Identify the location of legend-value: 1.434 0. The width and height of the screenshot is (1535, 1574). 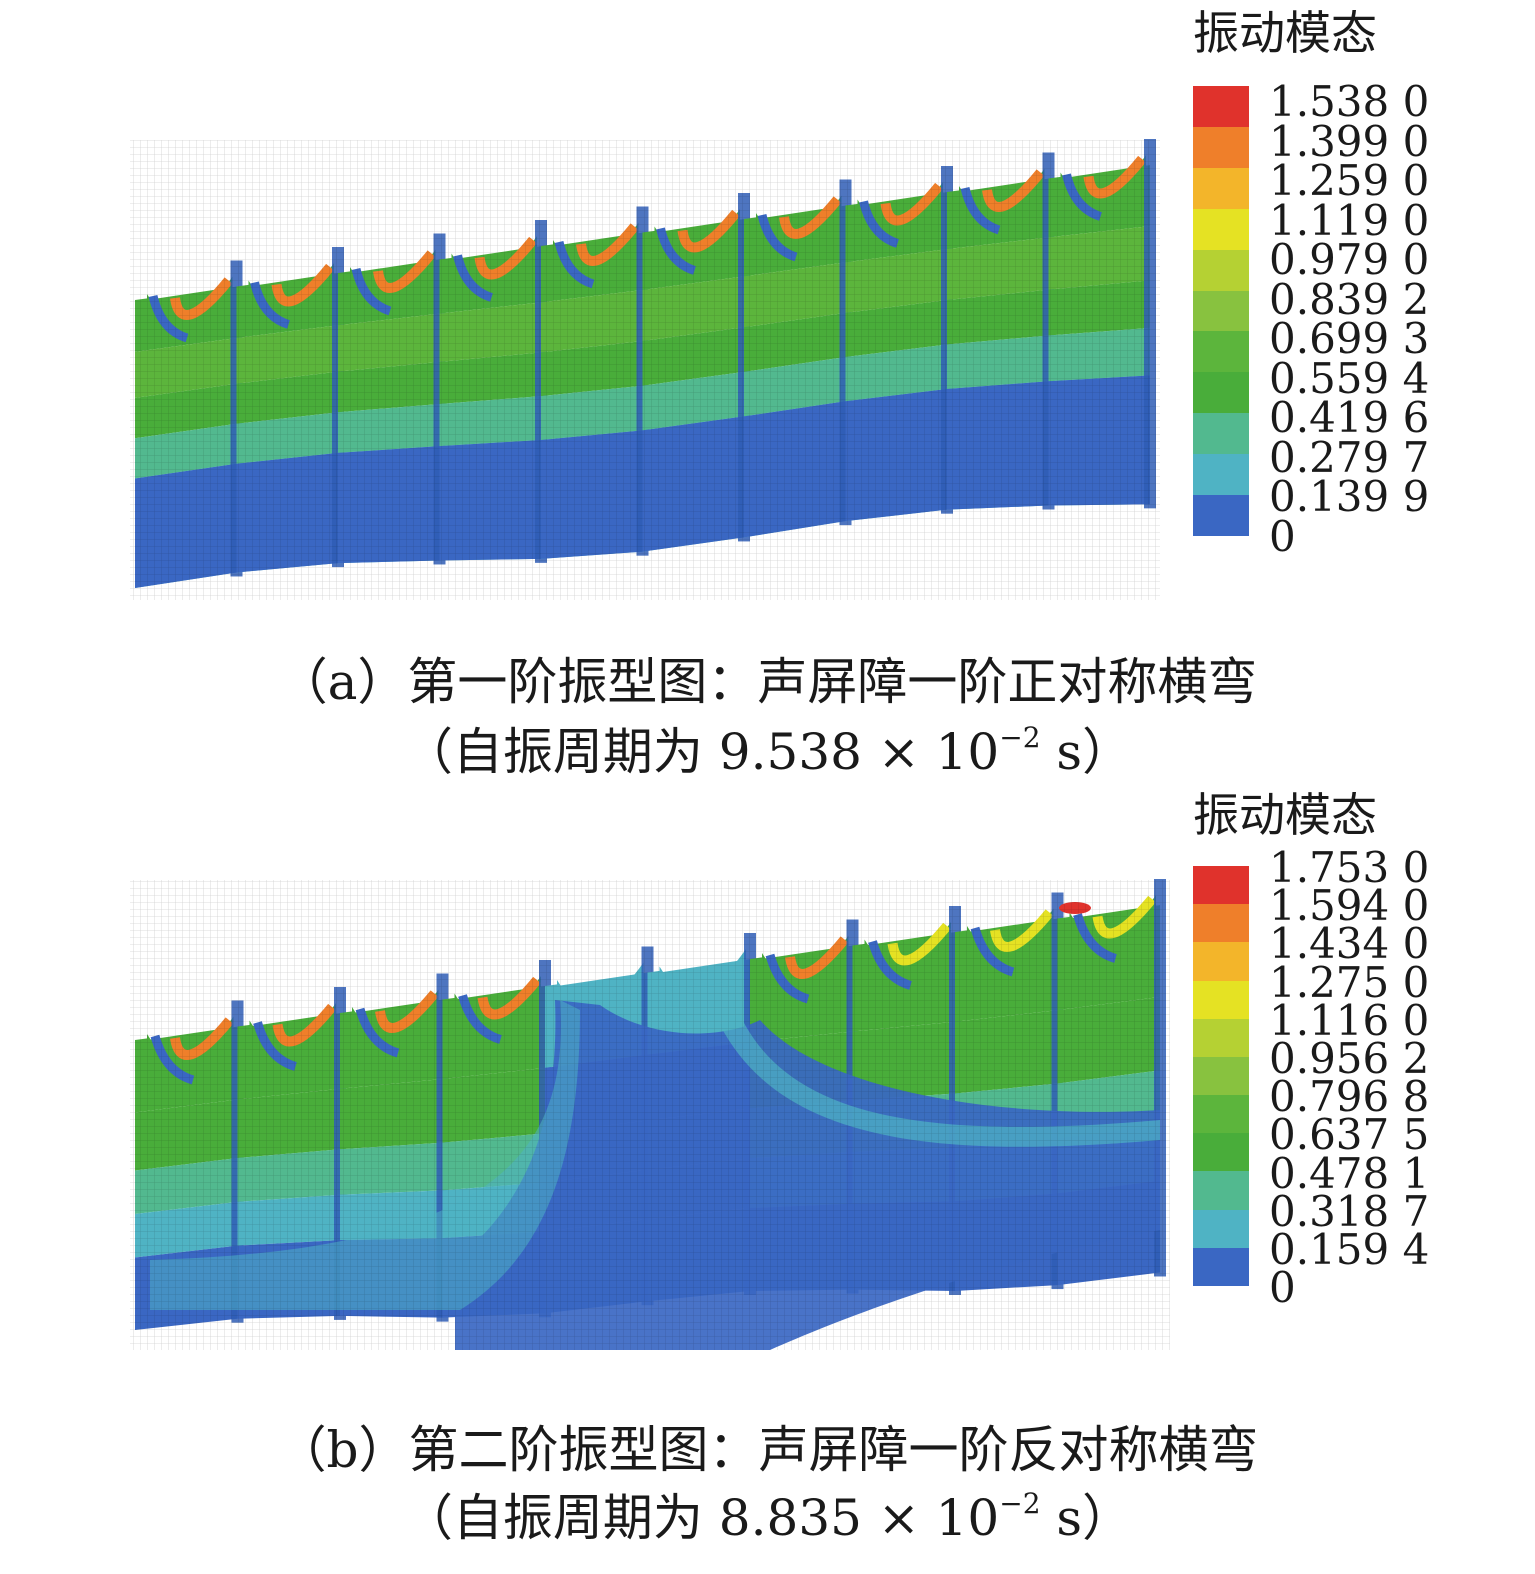
(1349, 944).